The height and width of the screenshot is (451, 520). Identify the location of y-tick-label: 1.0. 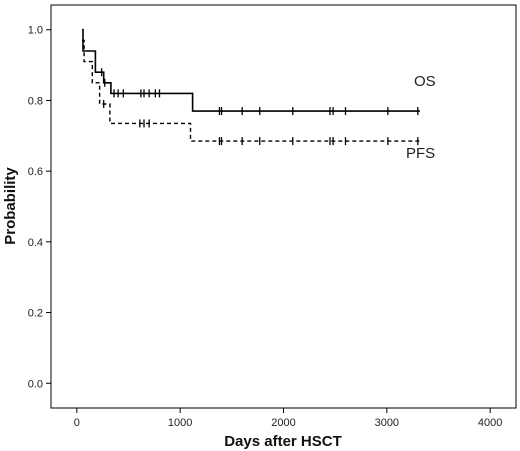
(35, 31).